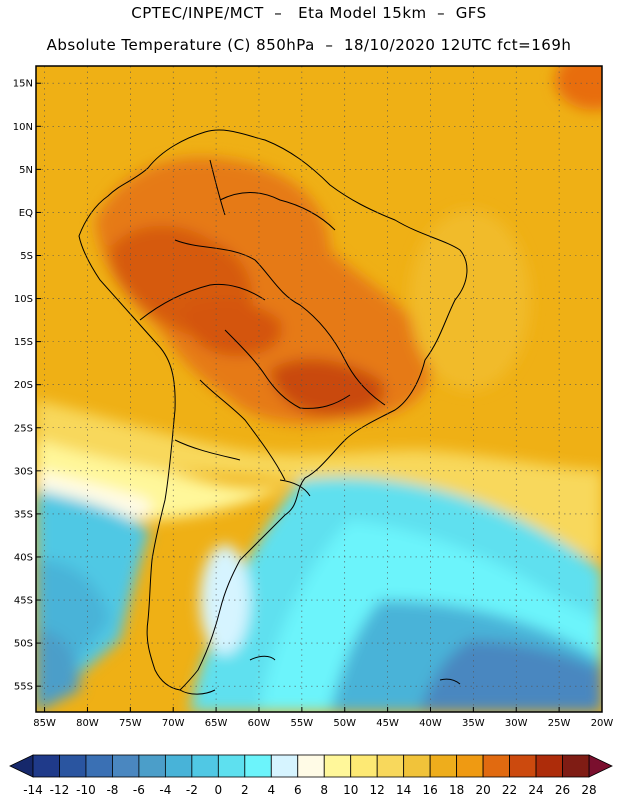  What do you see at coordinates (559, 723) in the screenshot?
I see `lon-tick-label: 25W` at bounding box center [559, 723].